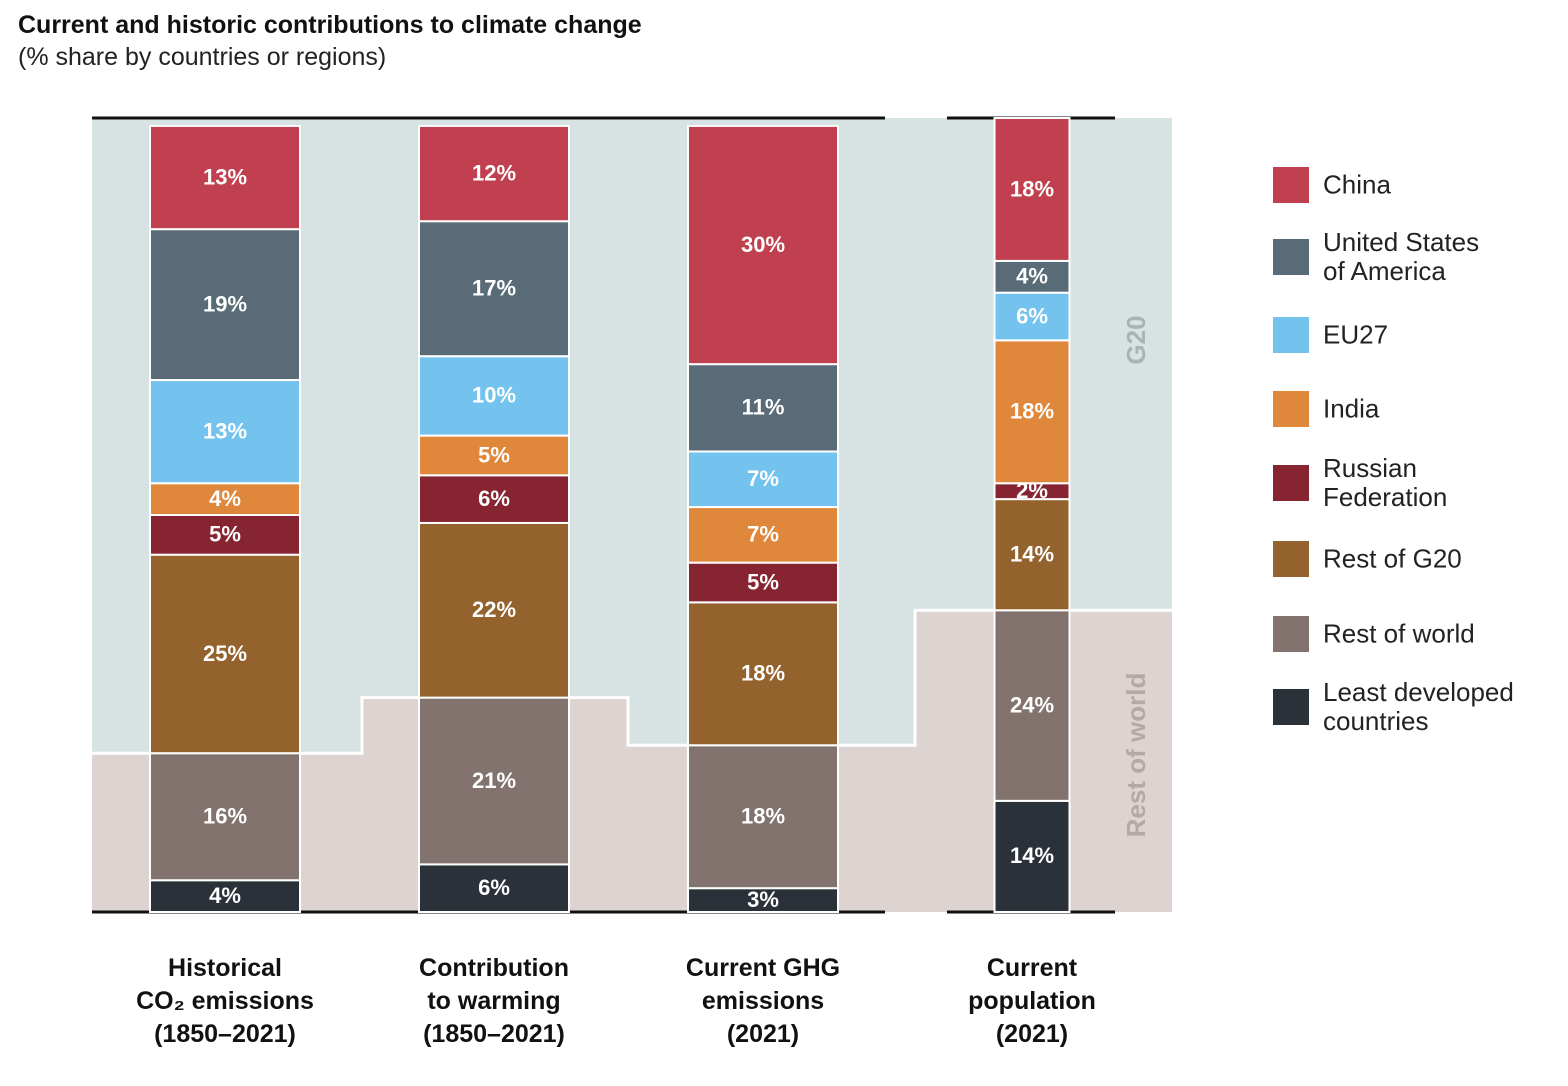 This screenshot has width=1568, height=1086. What do you see at coordinates (1357, 184) in the screenshot?
I see `legend-label: China` at bounding box center [1357, 184].